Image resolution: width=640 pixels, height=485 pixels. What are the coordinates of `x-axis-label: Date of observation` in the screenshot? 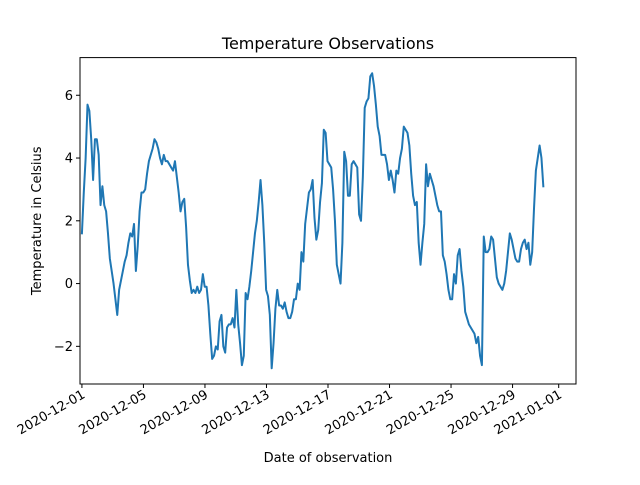 It's located at (328, 458).